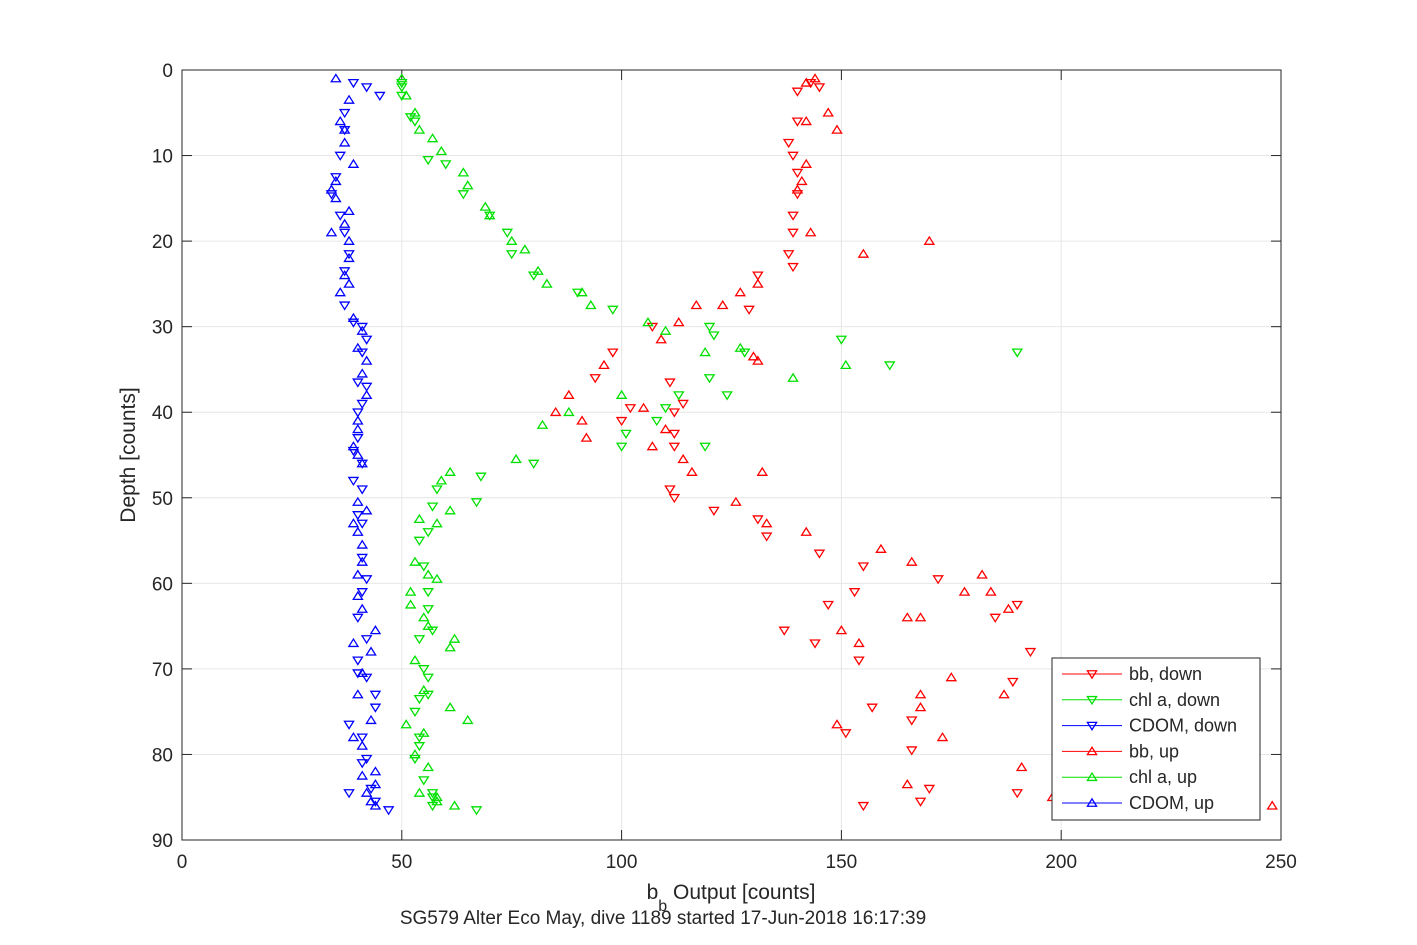  I want to click on y-tick-label: 40, so click(162, 413).